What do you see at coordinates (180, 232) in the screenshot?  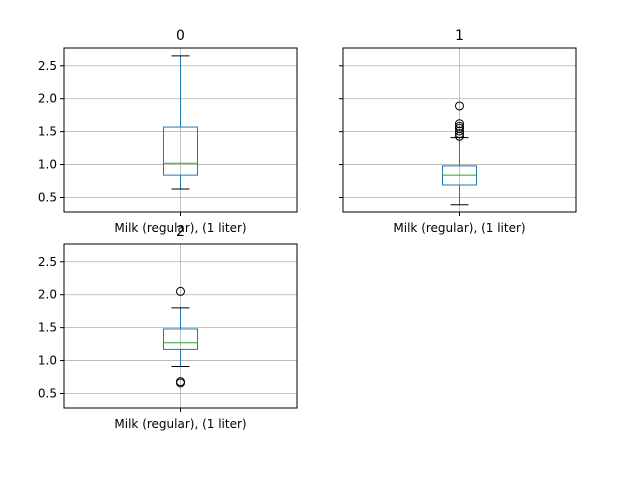 I see `subplot-title-2: 2` at bounding box center [180, 232].